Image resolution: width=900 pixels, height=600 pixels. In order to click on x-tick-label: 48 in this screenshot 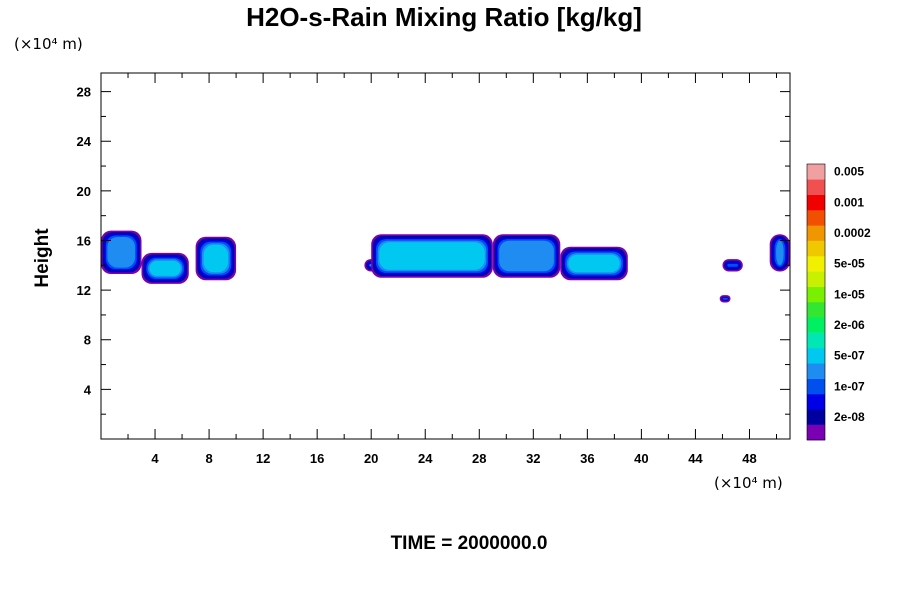, I will do `click(749, 458)`.